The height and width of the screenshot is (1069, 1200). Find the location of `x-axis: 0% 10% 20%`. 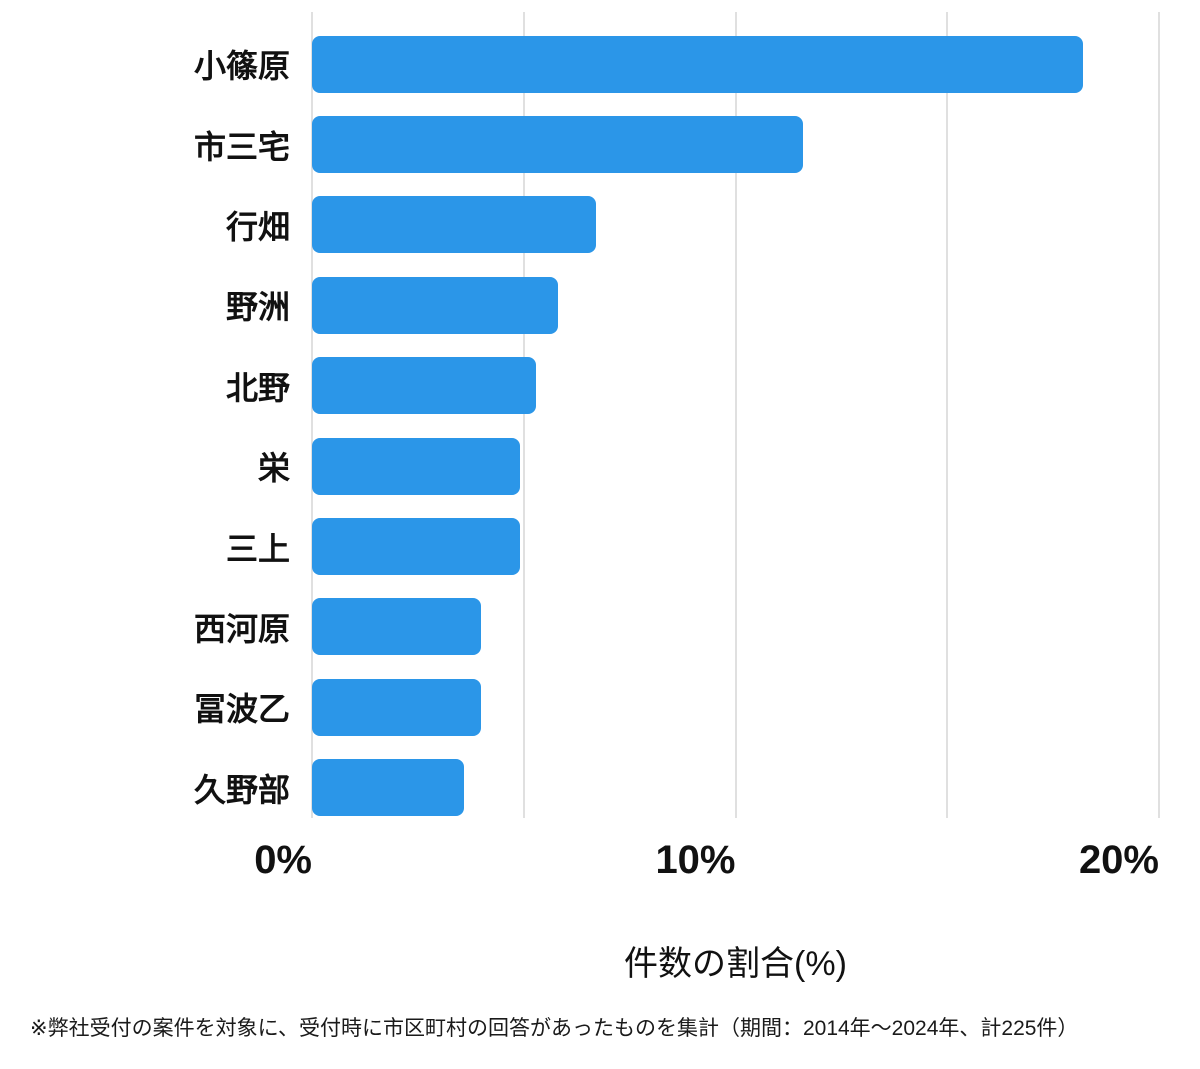

x-axis: 0% 10% 20% is located at coordinates (706, 864).